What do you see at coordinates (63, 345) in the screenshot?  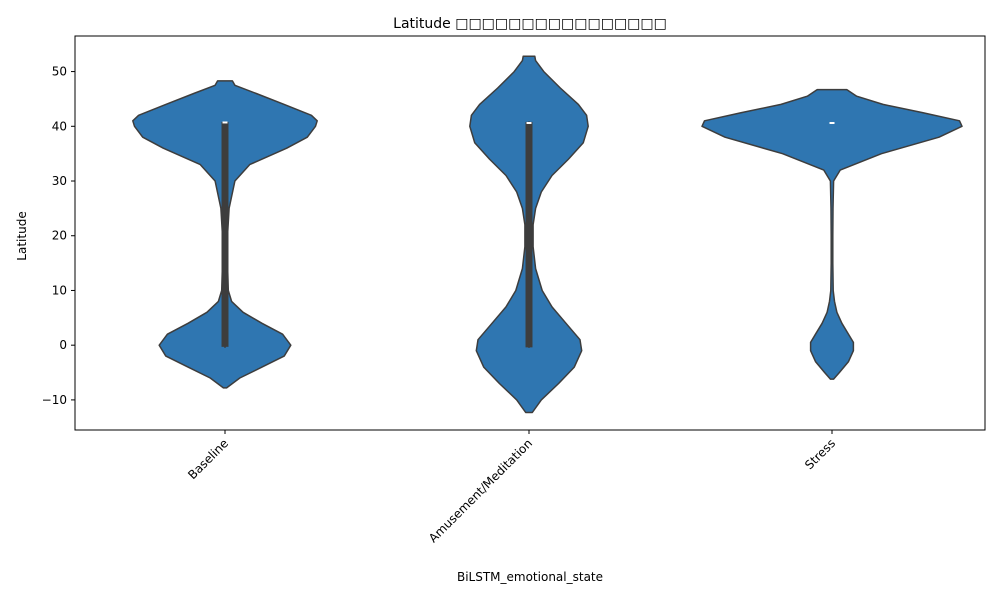 I see `y-tick-label: 0` at bounding box center [63, 345].